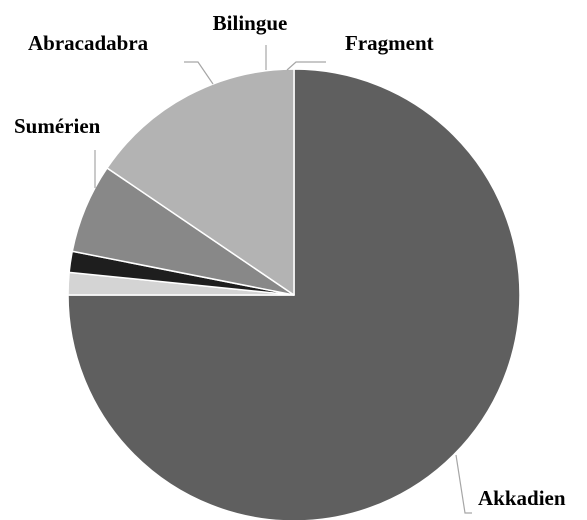 This screenshot has width=587, height=520. I want to click on pie-slice-sumerien, so click(200, 182).